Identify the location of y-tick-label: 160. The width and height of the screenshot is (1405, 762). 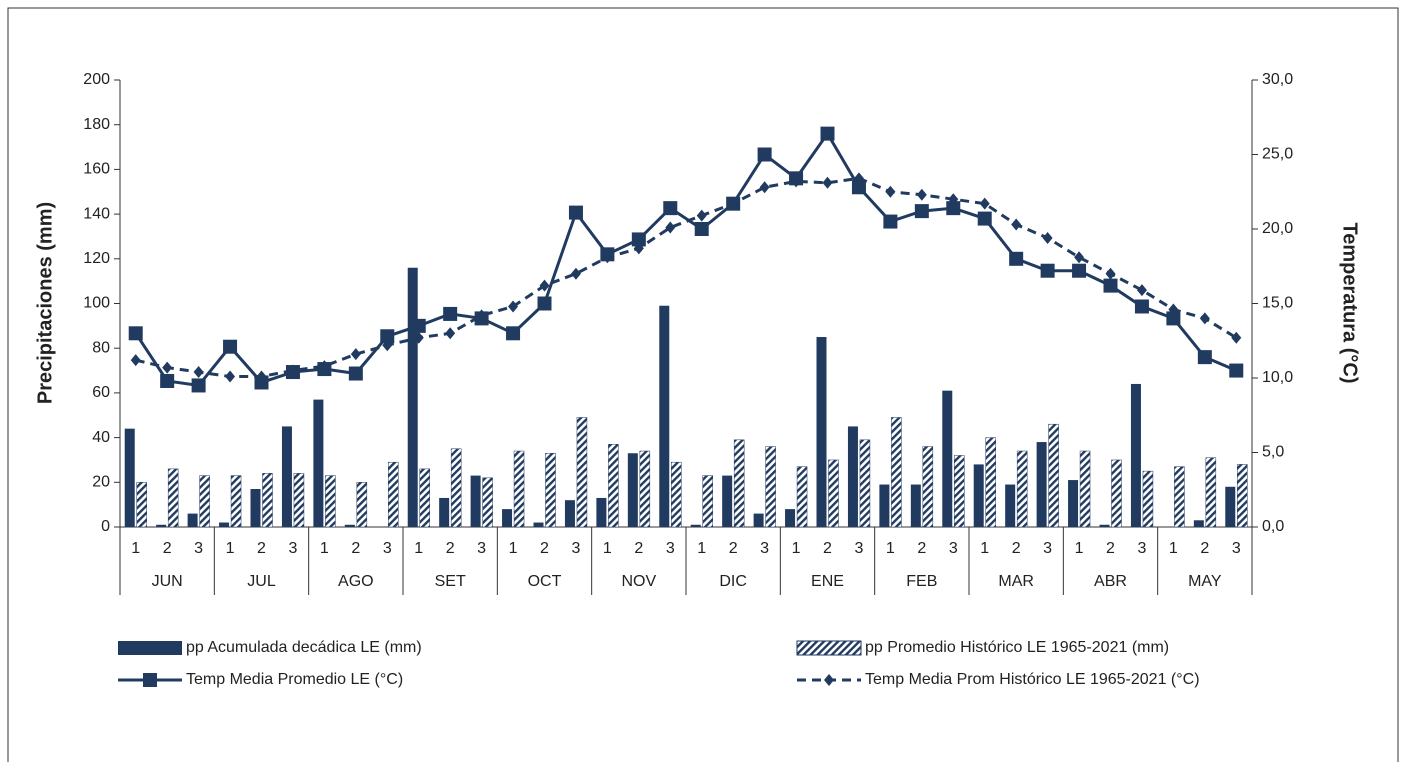
(96, 169).